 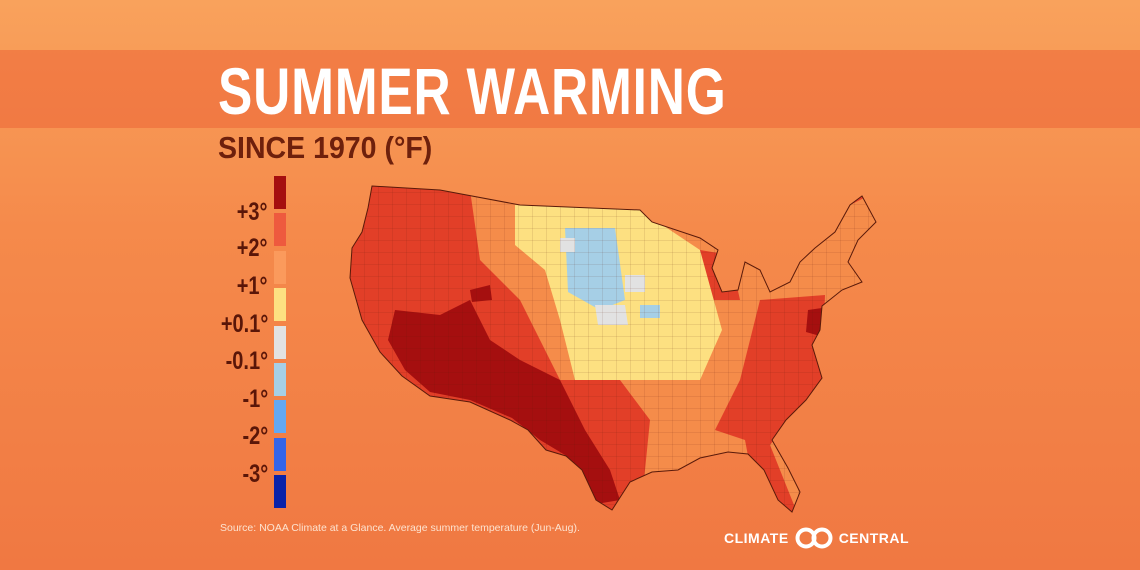 I want to click on legend-label: -2°, so click(x=255, y=436).